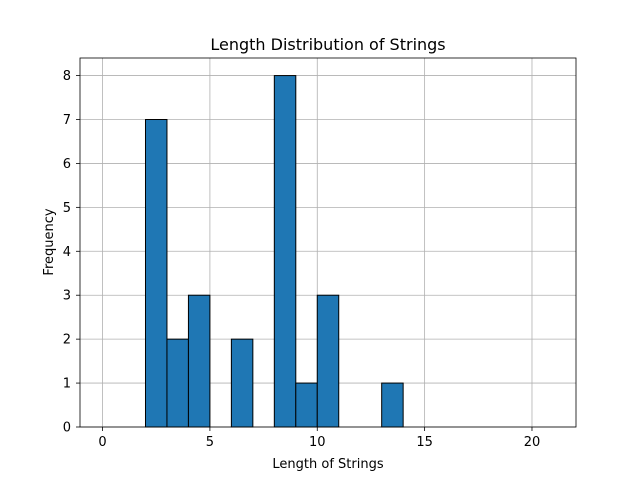 This screenshot has width=640, height=480. Describe the element at coordinates (317, 442) in the screenshot. I see `x-tick-label: 10` at that location.